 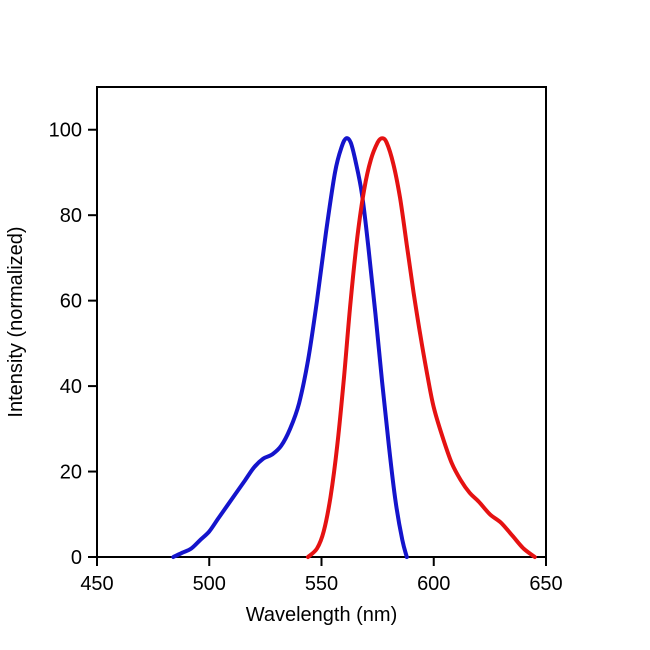 What do you see at coordinates (71, 216) in the screenshot?
I see `y-tick-label: 80` at bounding box center [71, 216].